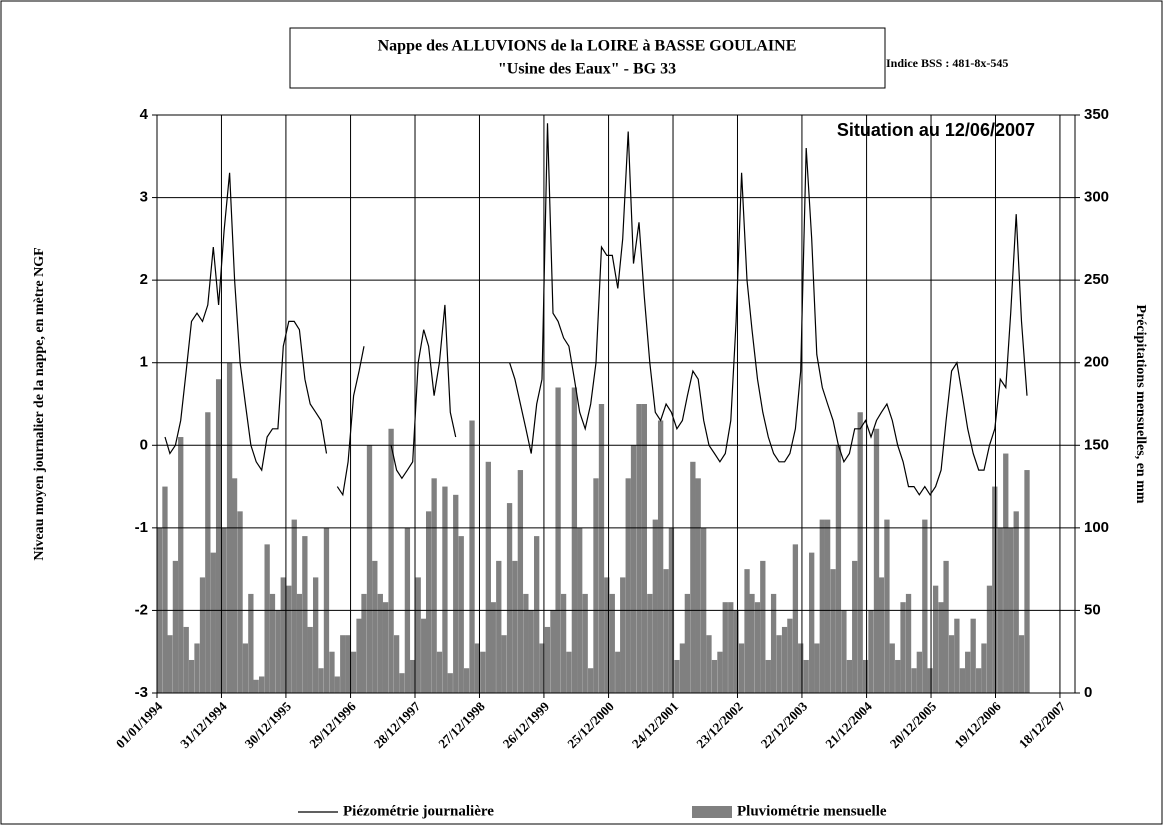 The height and width of the screenshot is (825, 1163). Describe the element at coordinates (141, 527) in the screenshot. I see `y-tick-label: -1` at that location.